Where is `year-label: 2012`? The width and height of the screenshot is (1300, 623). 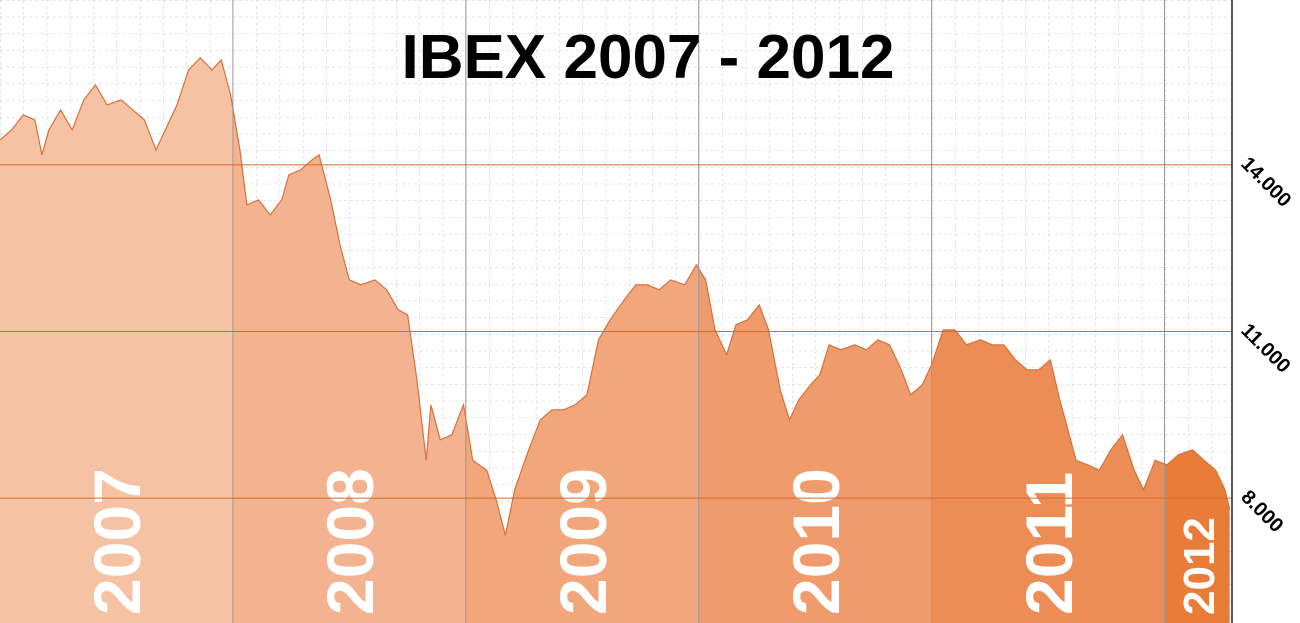 year-label: 2012 is located at coordinates (1199, 566).